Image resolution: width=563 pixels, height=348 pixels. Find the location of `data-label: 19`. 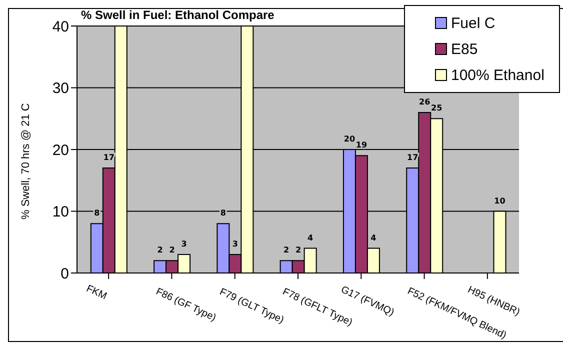

data-label: 19 is located at coordinates (362, 145).